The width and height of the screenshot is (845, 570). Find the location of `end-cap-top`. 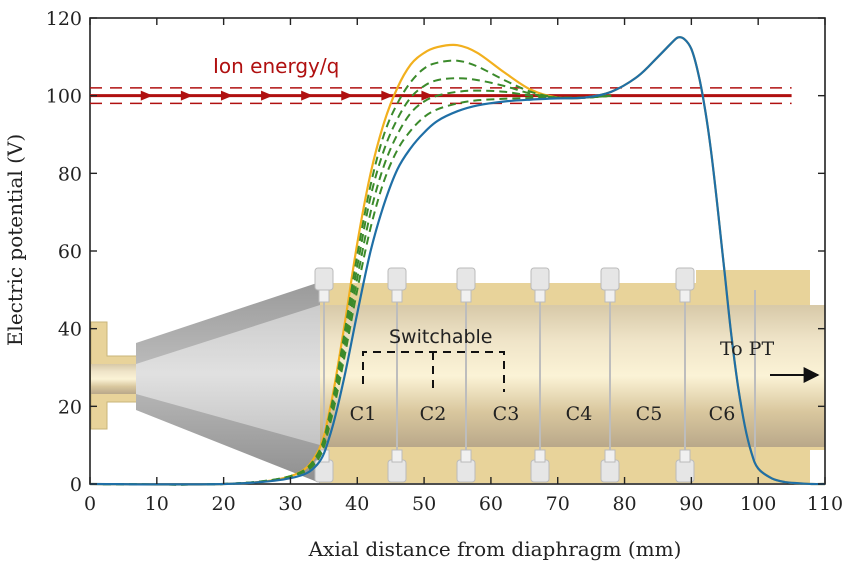

end-cap-top is located at coordinates (817, 287).